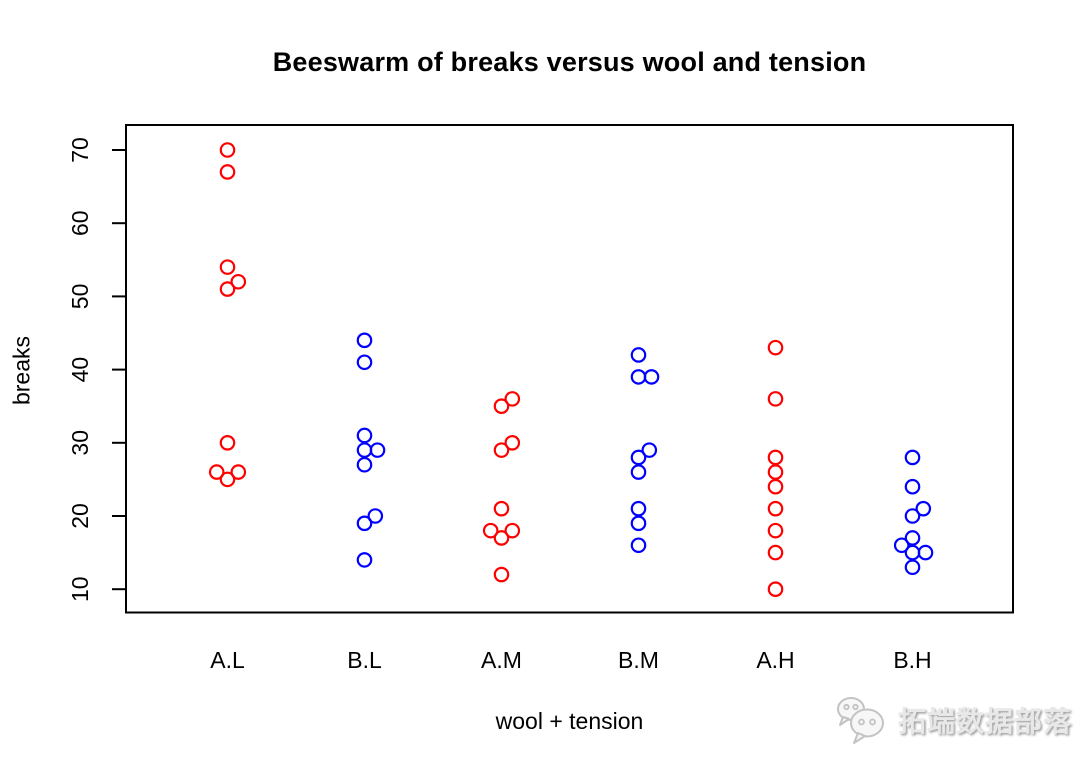 The image size is (1080, 771). What do you see at coordinates (80, 370) in the screenshot?
I see `y-tick-label: 40` at bounding box center [80, 370].